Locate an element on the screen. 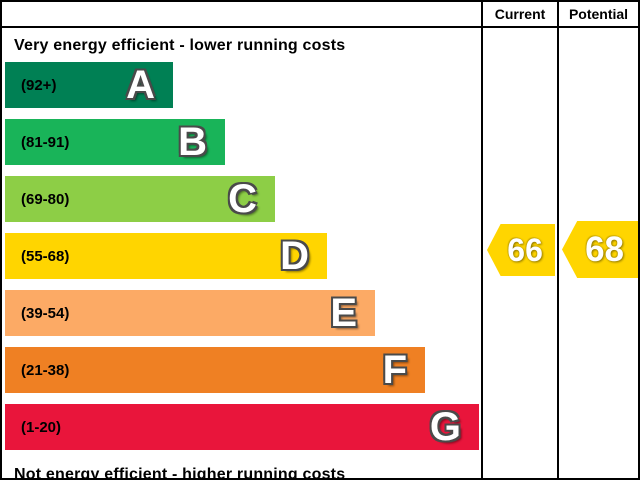  current-column: 66 is located at coordinates (519, 253).